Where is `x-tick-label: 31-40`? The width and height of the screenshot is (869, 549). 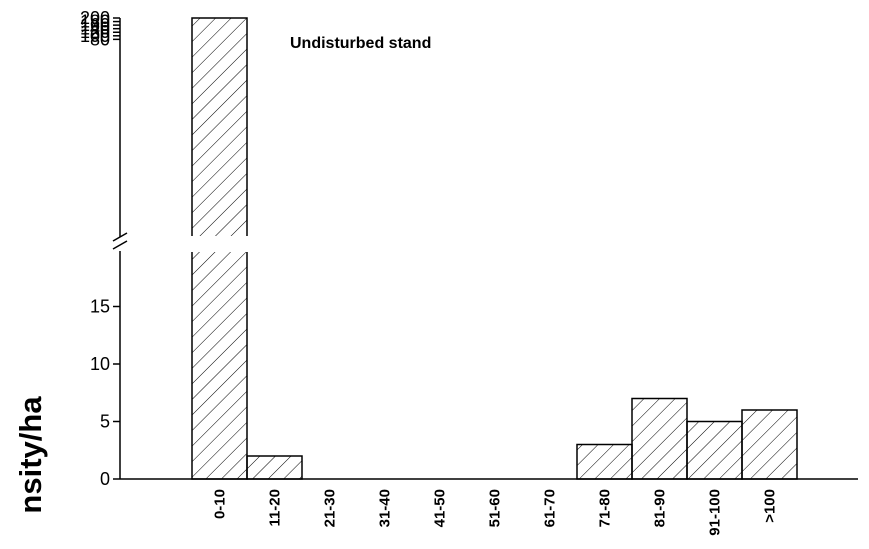 x-tick-label: 31-40 is located at coordinates (385, 508).